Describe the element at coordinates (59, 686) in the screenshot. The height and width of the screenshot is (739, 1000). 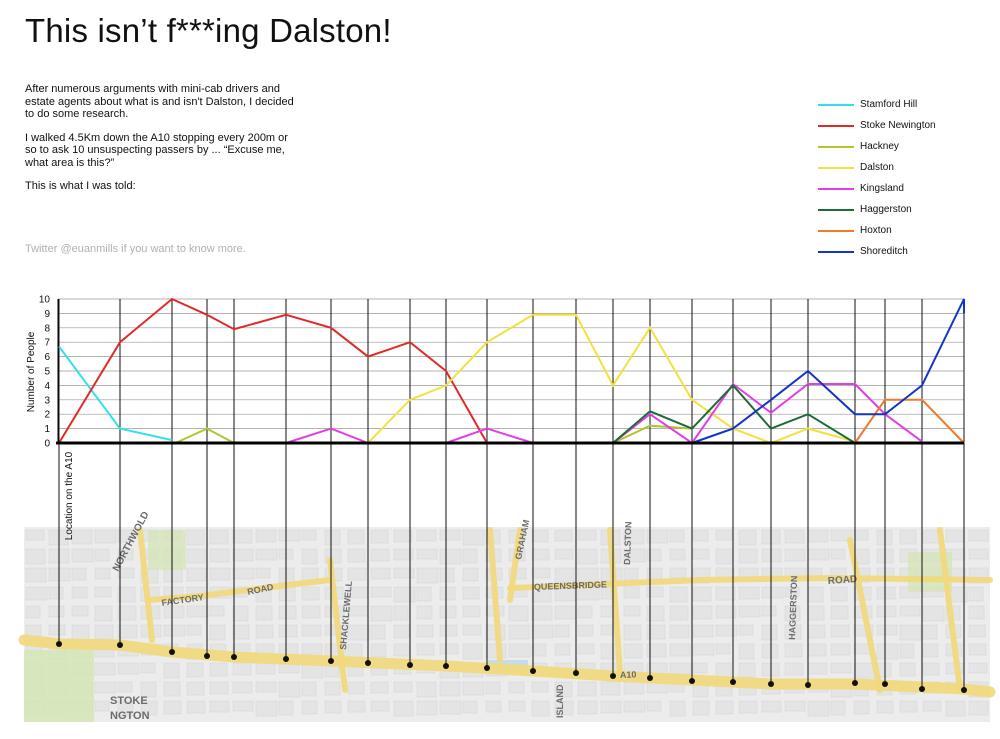
I see `map-park` at that location.